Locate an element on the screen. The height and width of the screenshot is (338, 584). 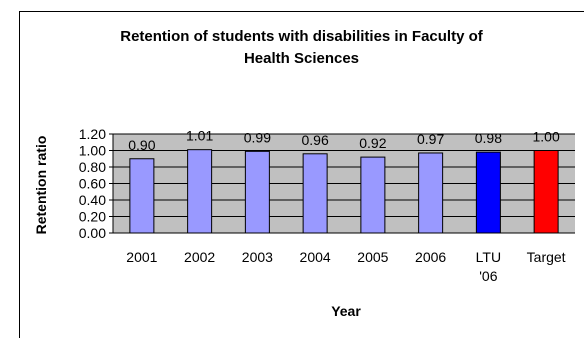
y-tick-label: 0.60 is located at coordinates (92, 184).